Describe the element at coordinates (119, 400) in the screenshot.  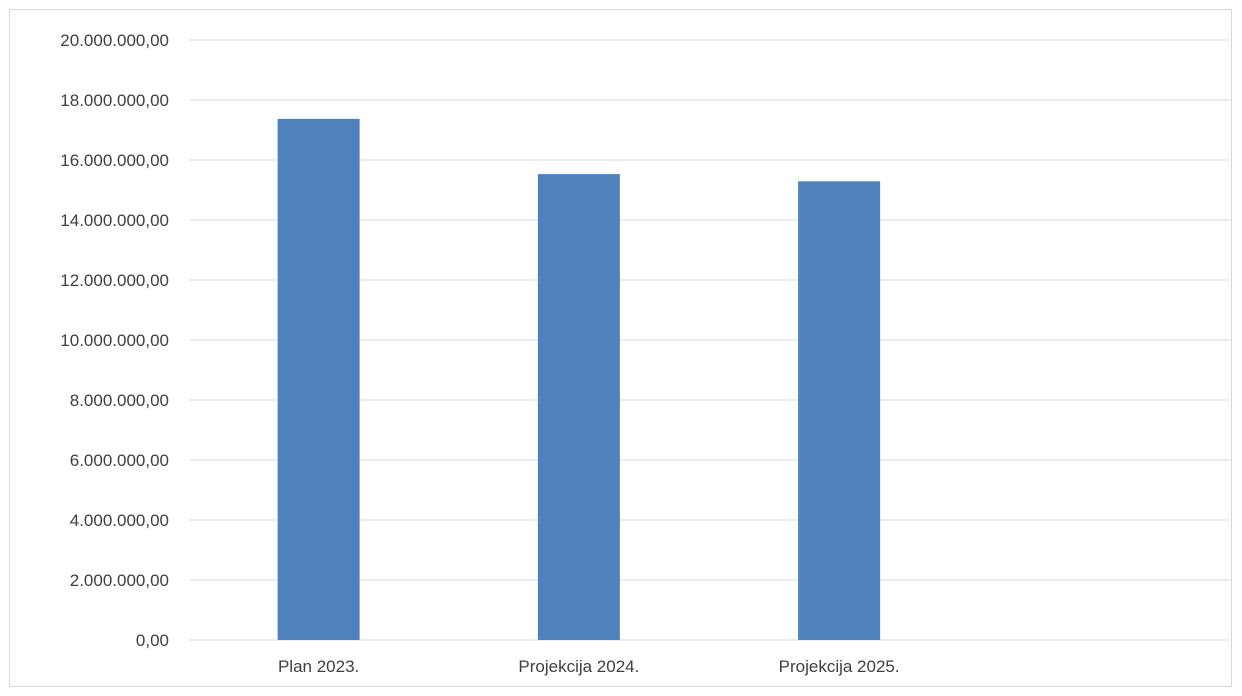
I see `y-tick-label: 8.000.000,00` at that location.